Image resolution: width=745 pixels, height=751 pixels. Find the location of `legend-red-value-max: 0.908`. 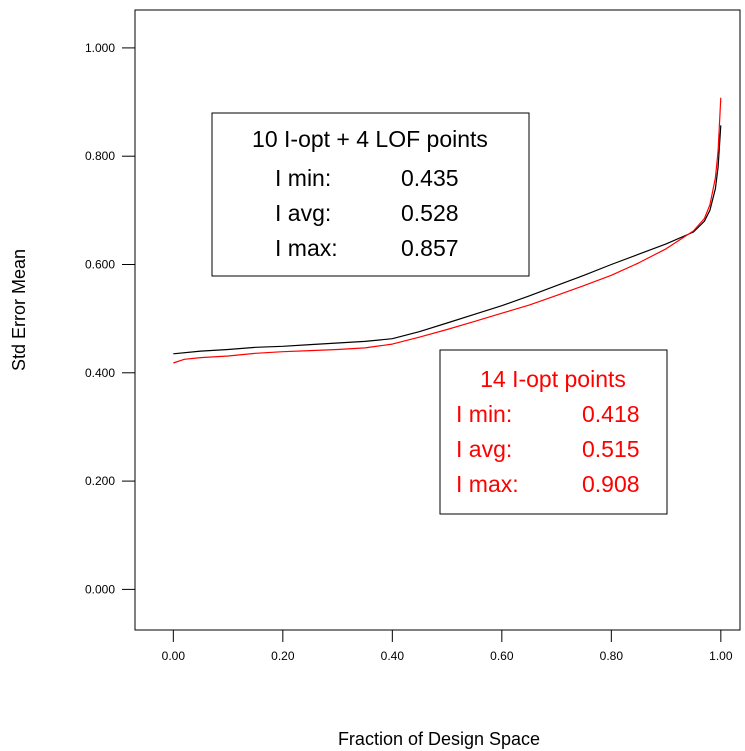

legend-red-value-max: 0.908 is located at coordinates (611, 484).